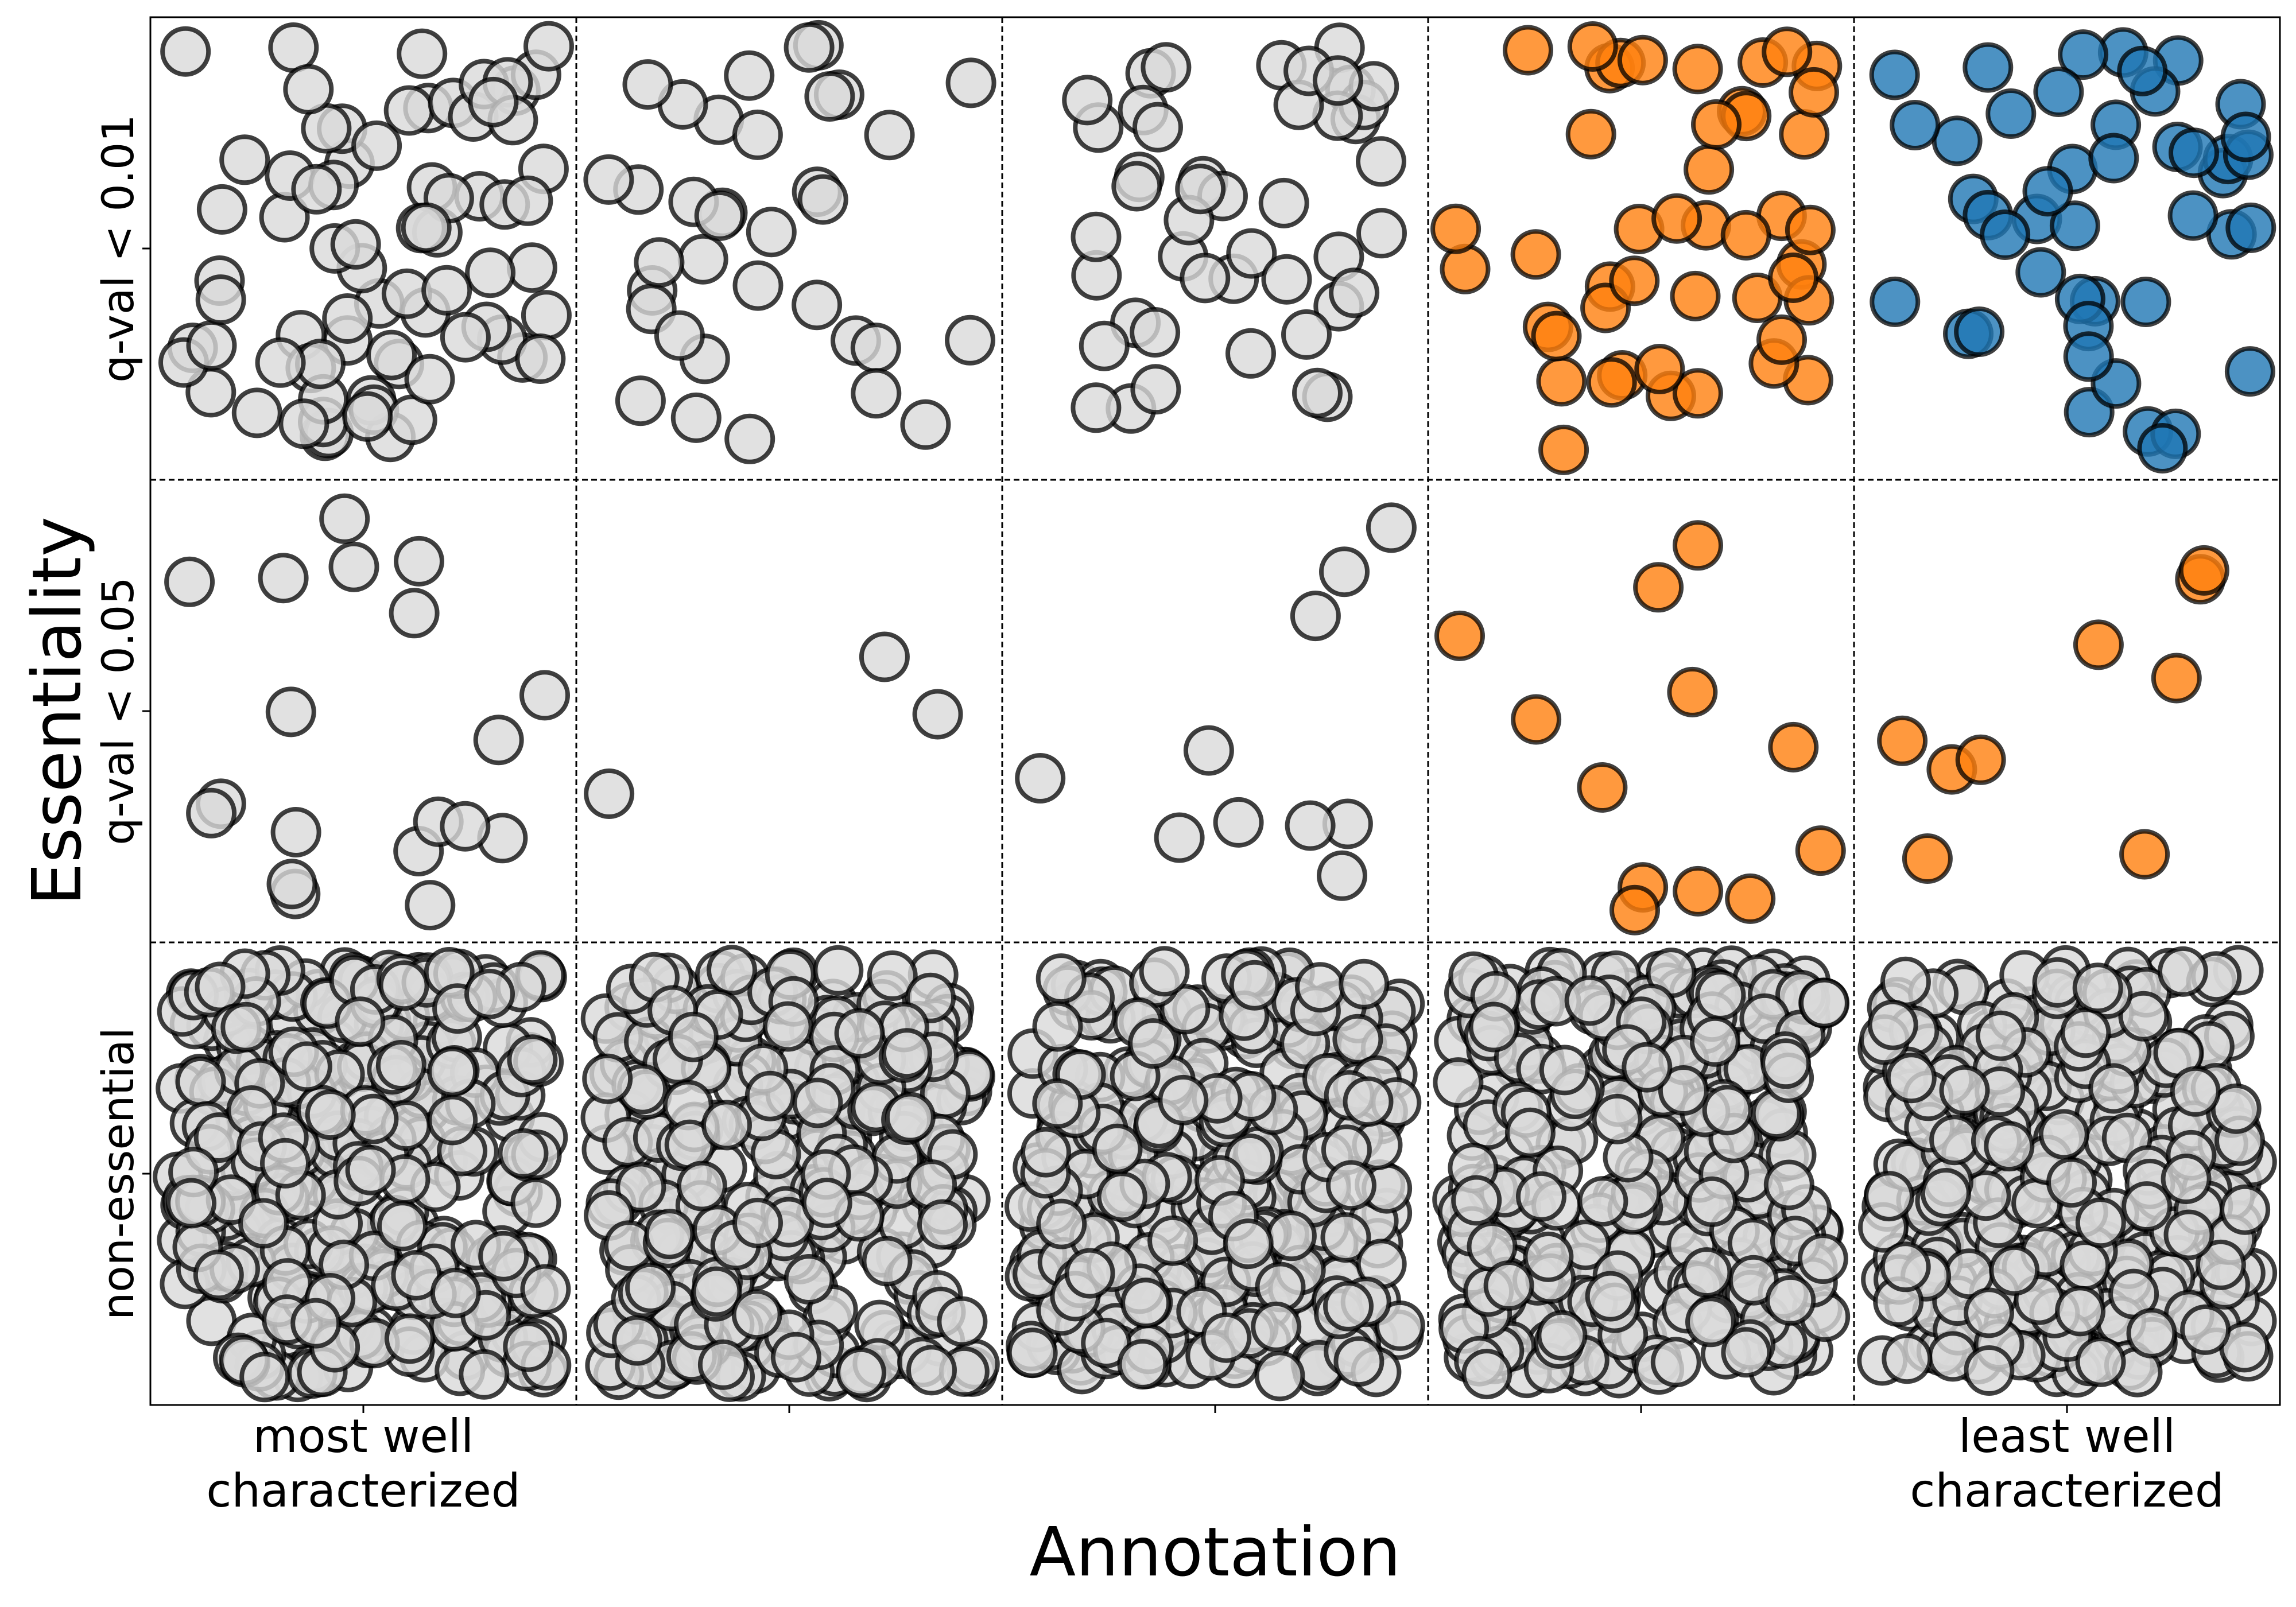 The image size is (2296, 1607). Describe the element at coordinates (118, 1173) in the screenshot. I see `y-tick-label: non-essential` at that location.